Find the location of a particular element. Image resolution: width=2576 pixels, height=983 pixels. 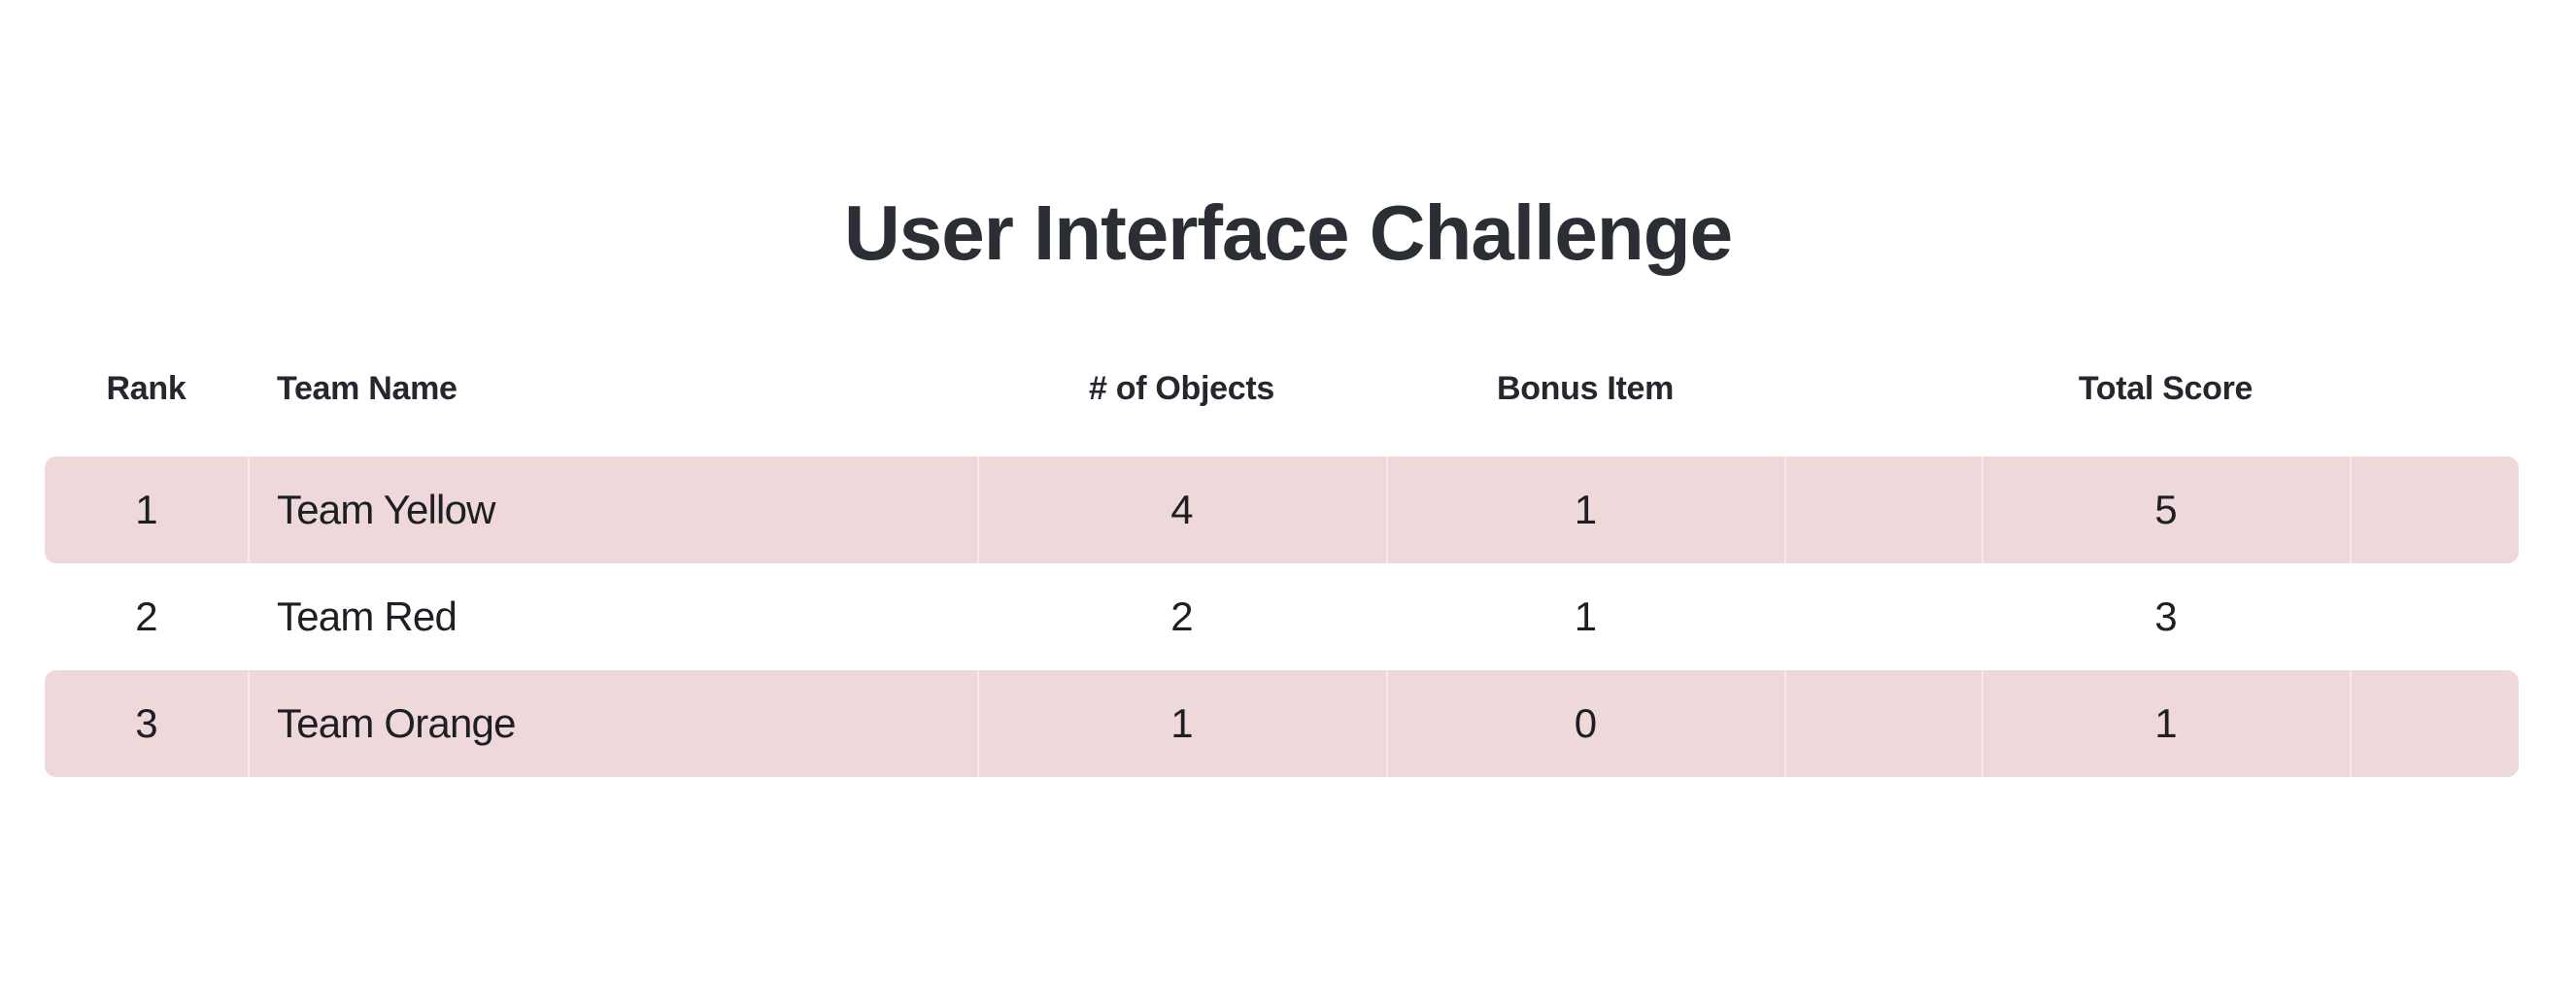

page-title: User Interface Challenge is located at coordinates (1288, 232).